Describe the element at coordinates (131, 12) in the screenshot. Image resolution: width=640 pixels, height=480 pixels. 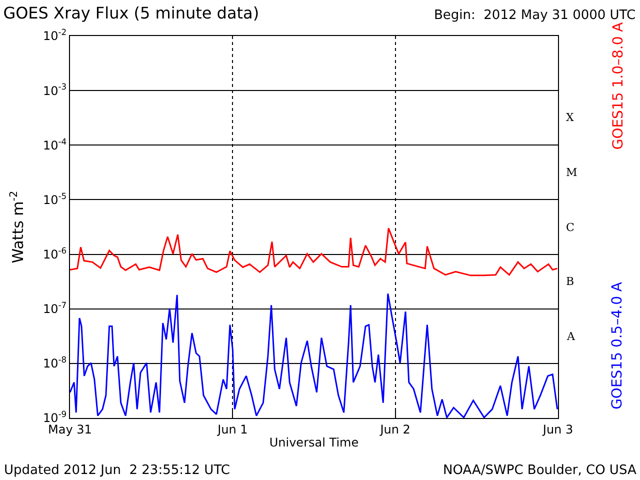
I see `chart-title: GOES Xray Flux (5 minute data)` at that location.